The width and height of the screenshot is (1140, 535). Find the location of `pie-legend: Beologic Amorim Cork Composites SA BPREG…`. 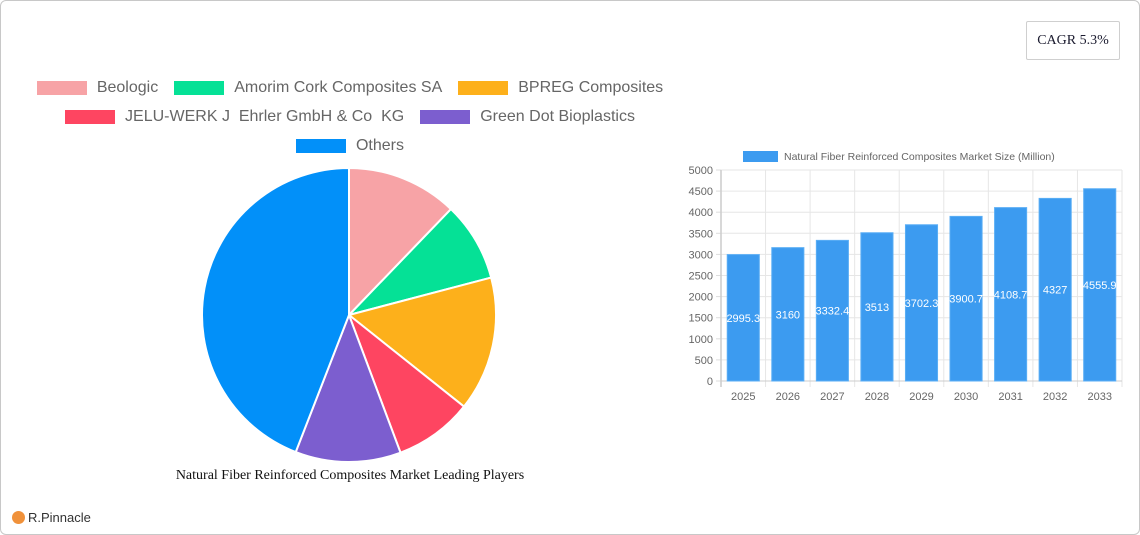

pie-legend: Beologic Amorim Cork Composites SA BPREG… is located at coordinates (350, 116).